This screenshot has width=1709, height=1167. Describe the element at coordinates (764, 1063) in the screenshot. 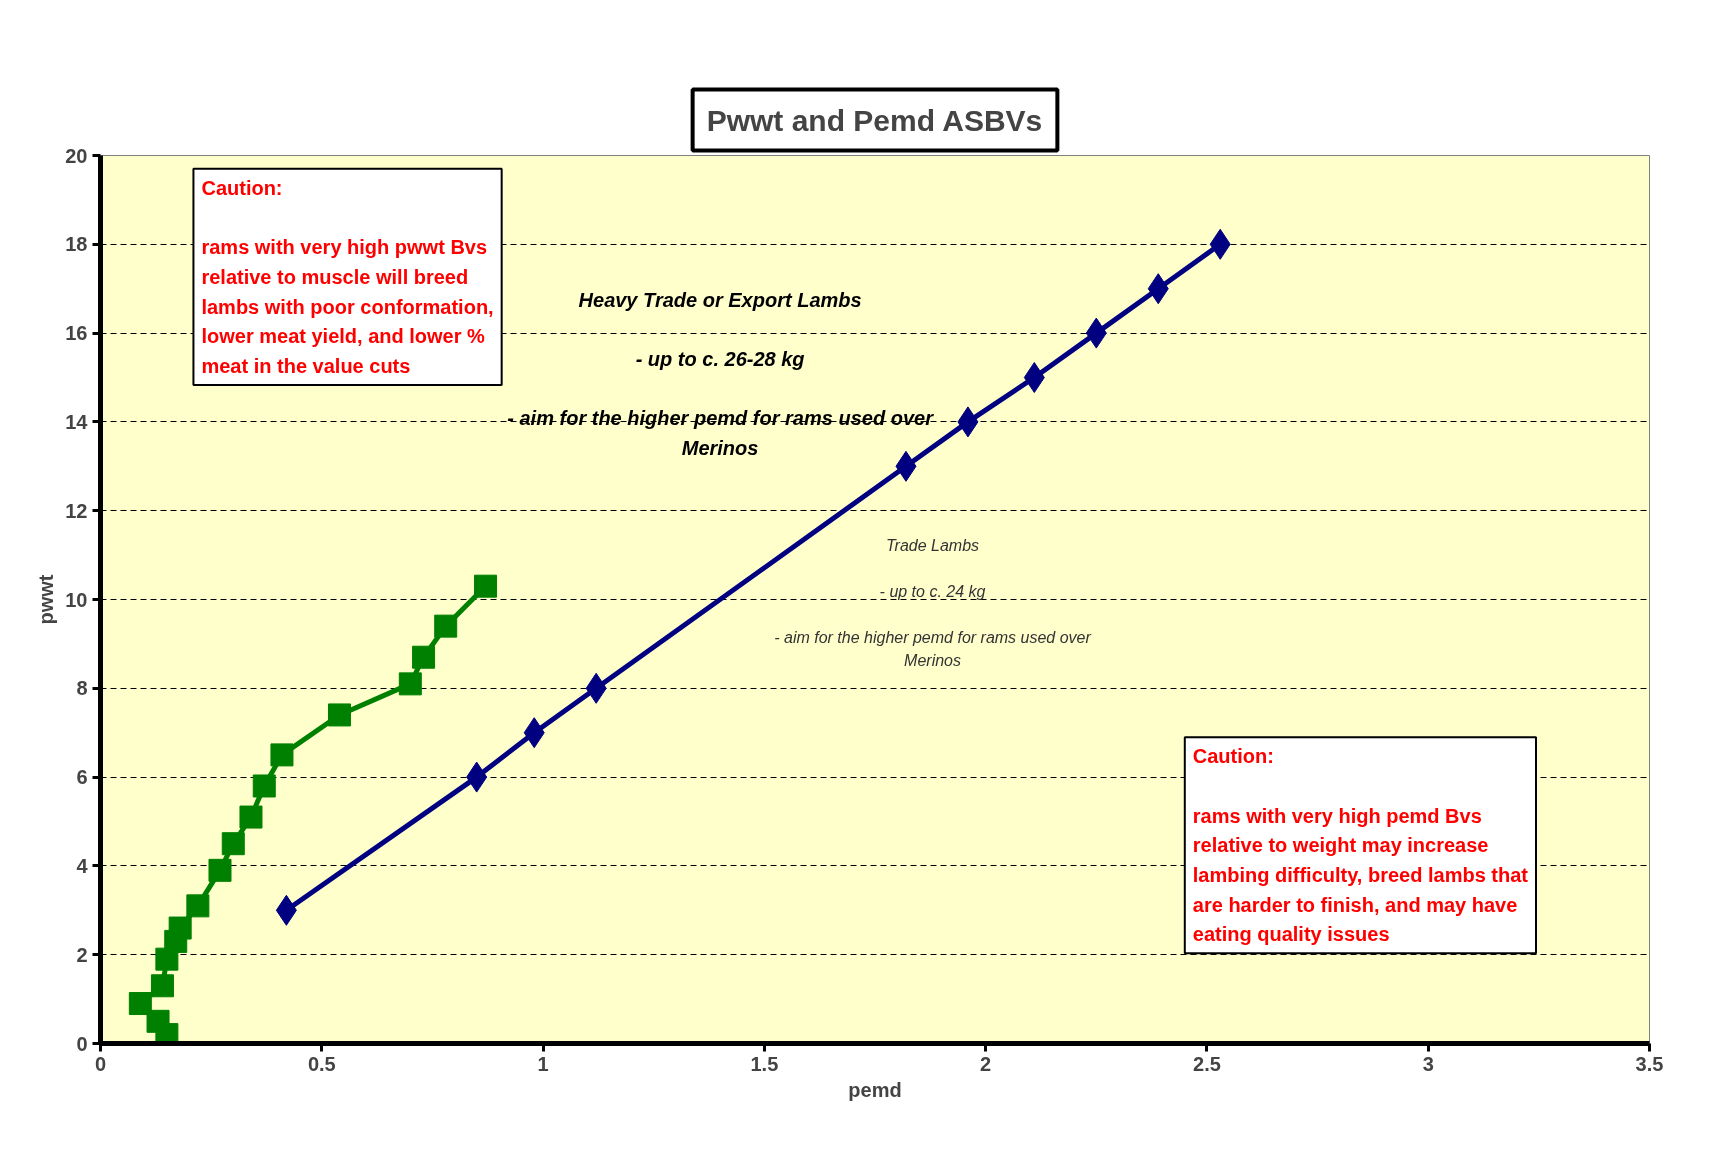

I see `x-tick-label: 1.5` at that location.